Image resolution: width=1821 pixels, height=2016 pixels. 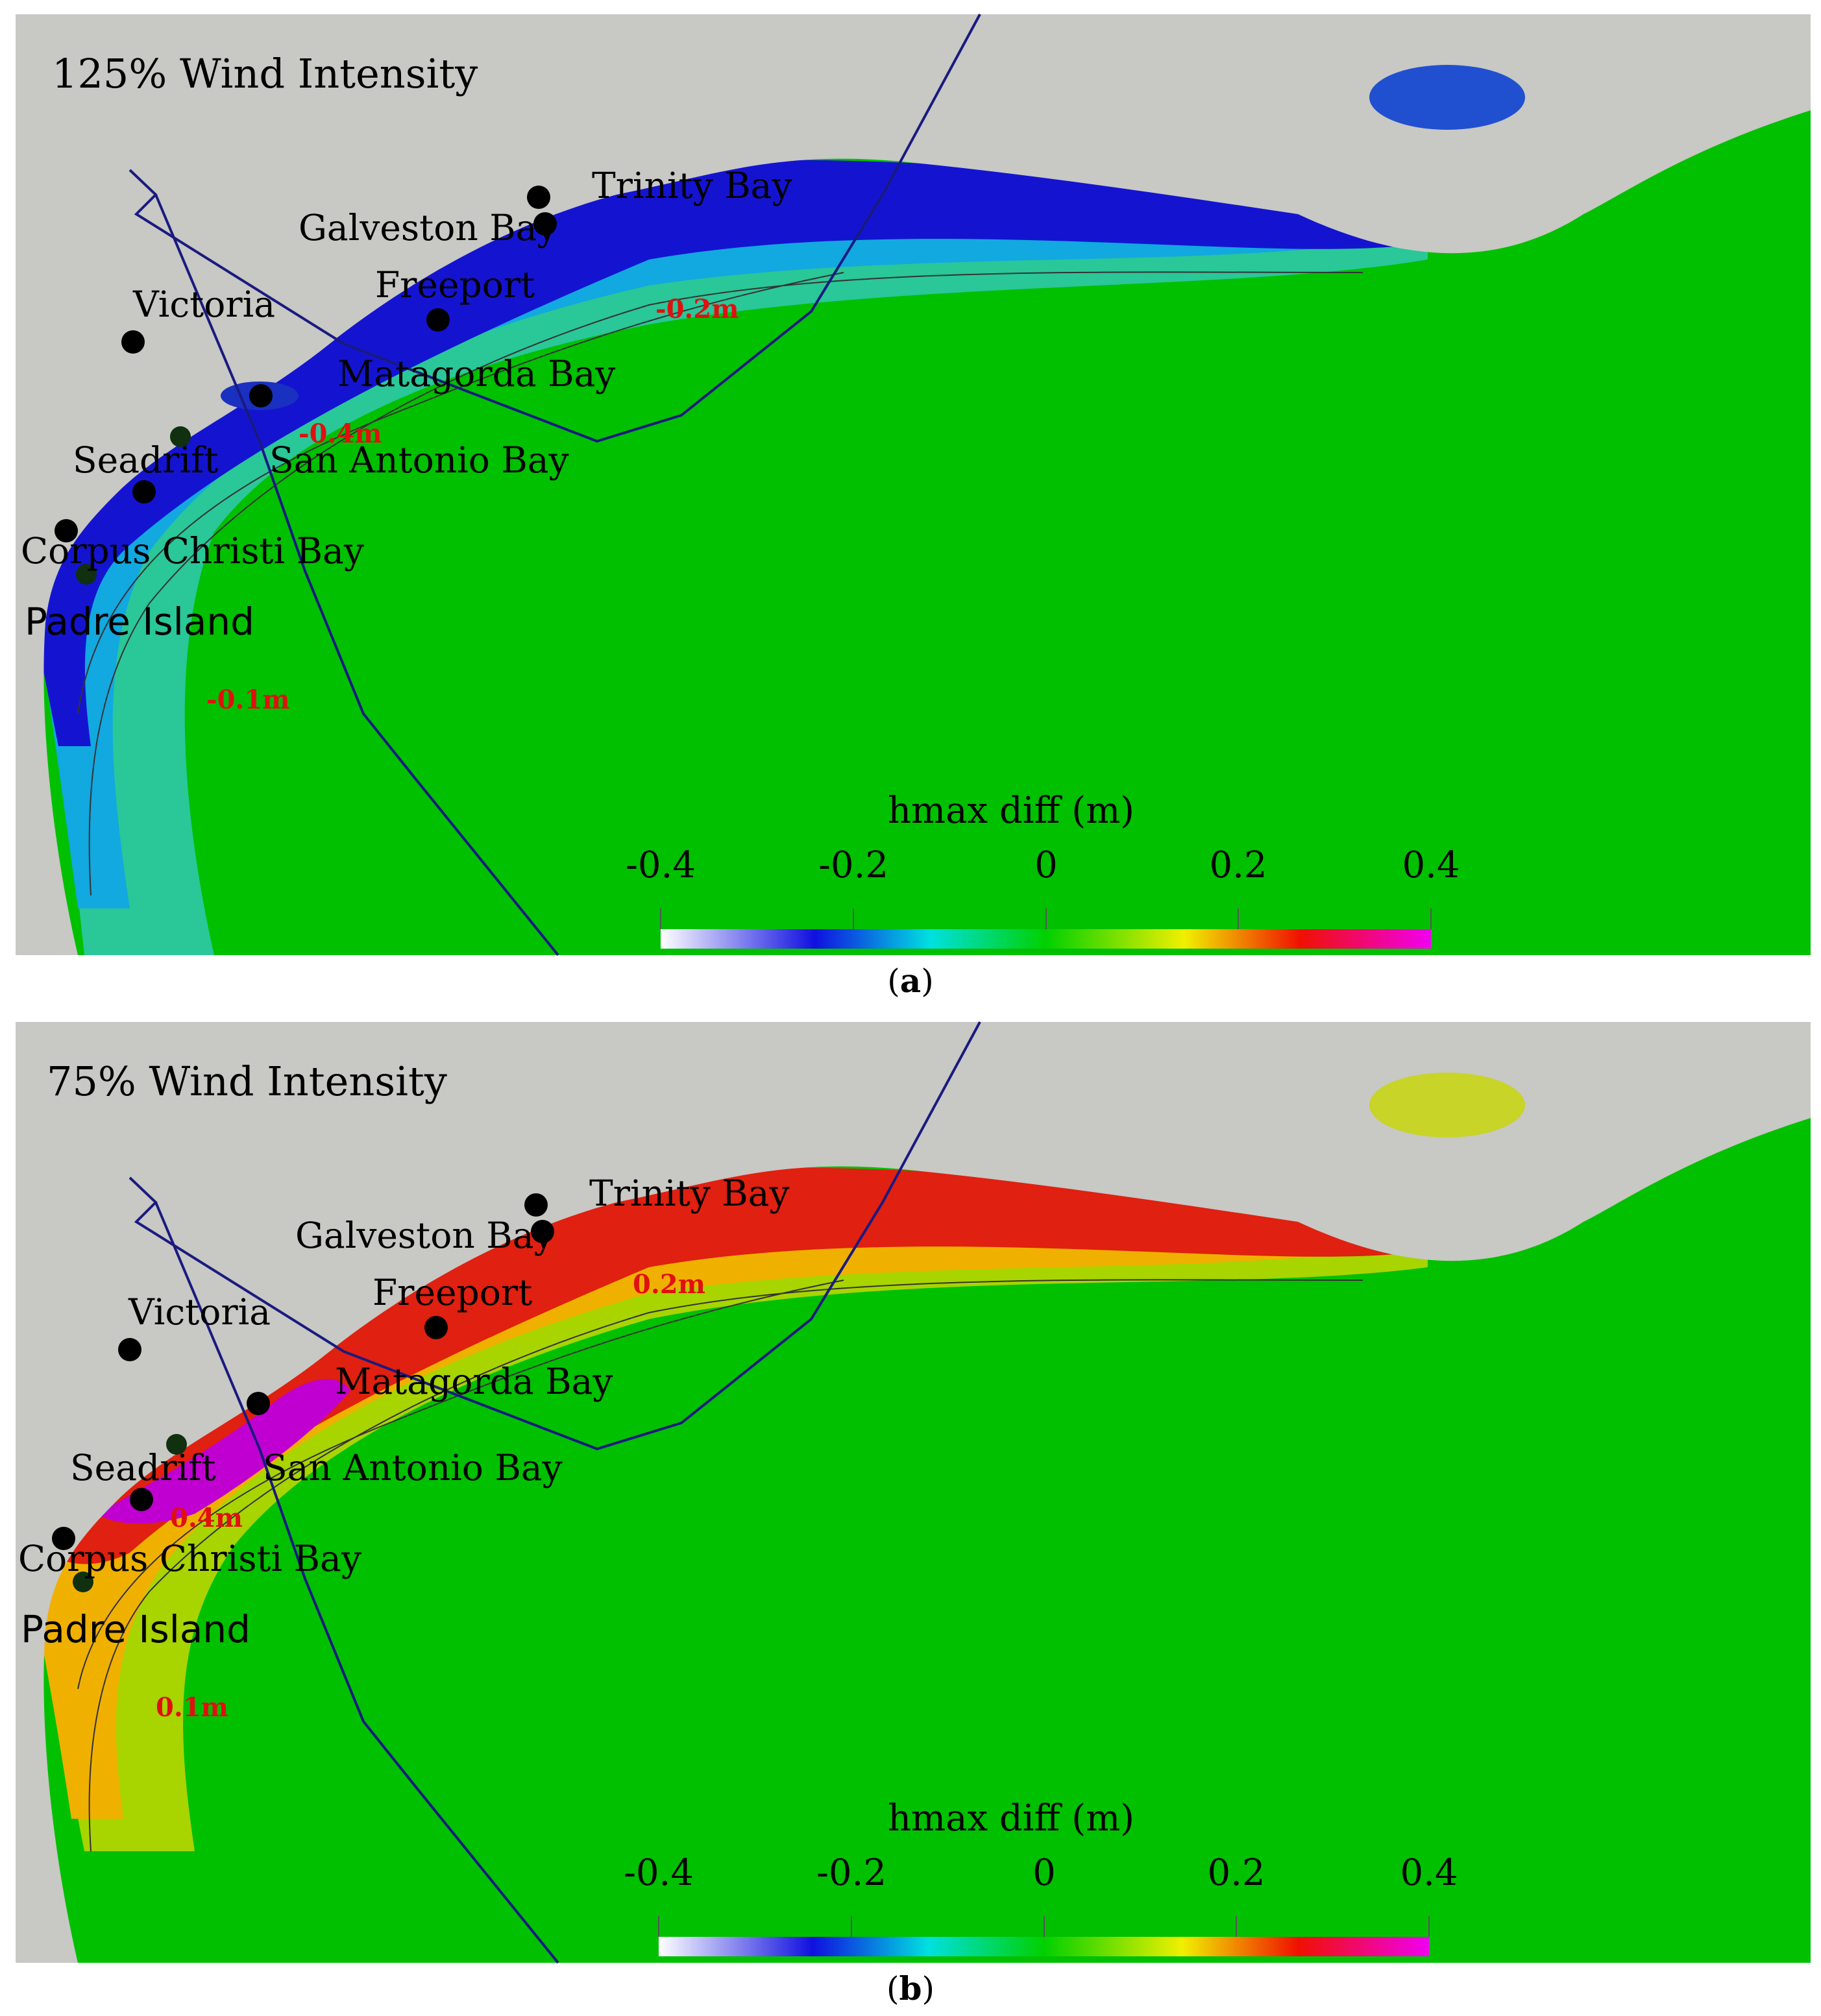 I want to click on caption-b: (b), so click(x=910, y=1988).